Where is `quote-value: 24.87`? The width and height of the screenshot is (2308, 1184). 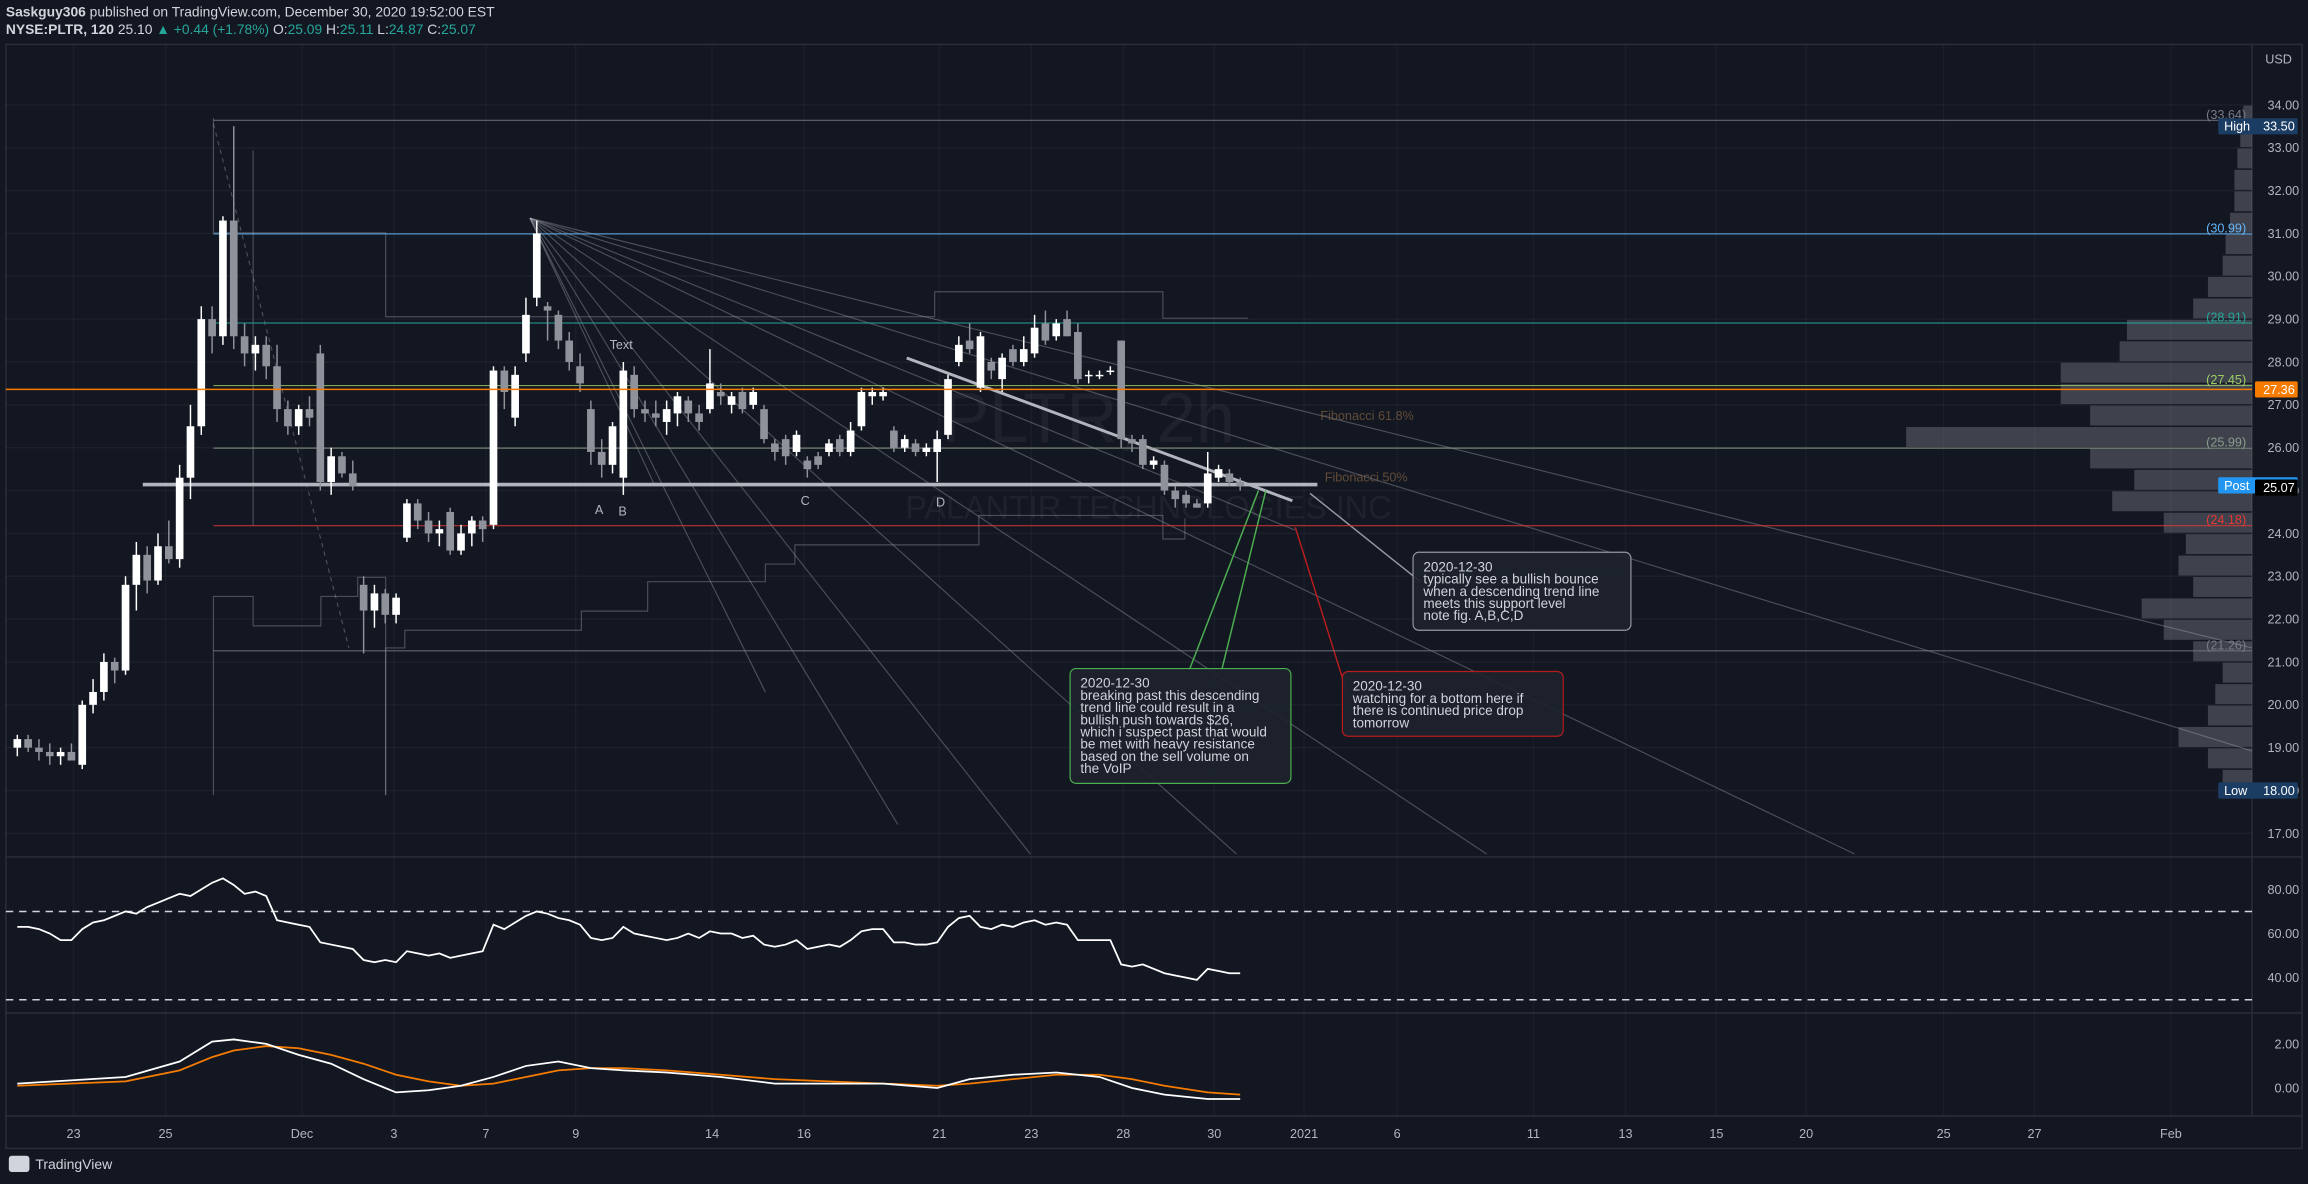
quote-value: 24.87 is located at coordinates (406, 29).